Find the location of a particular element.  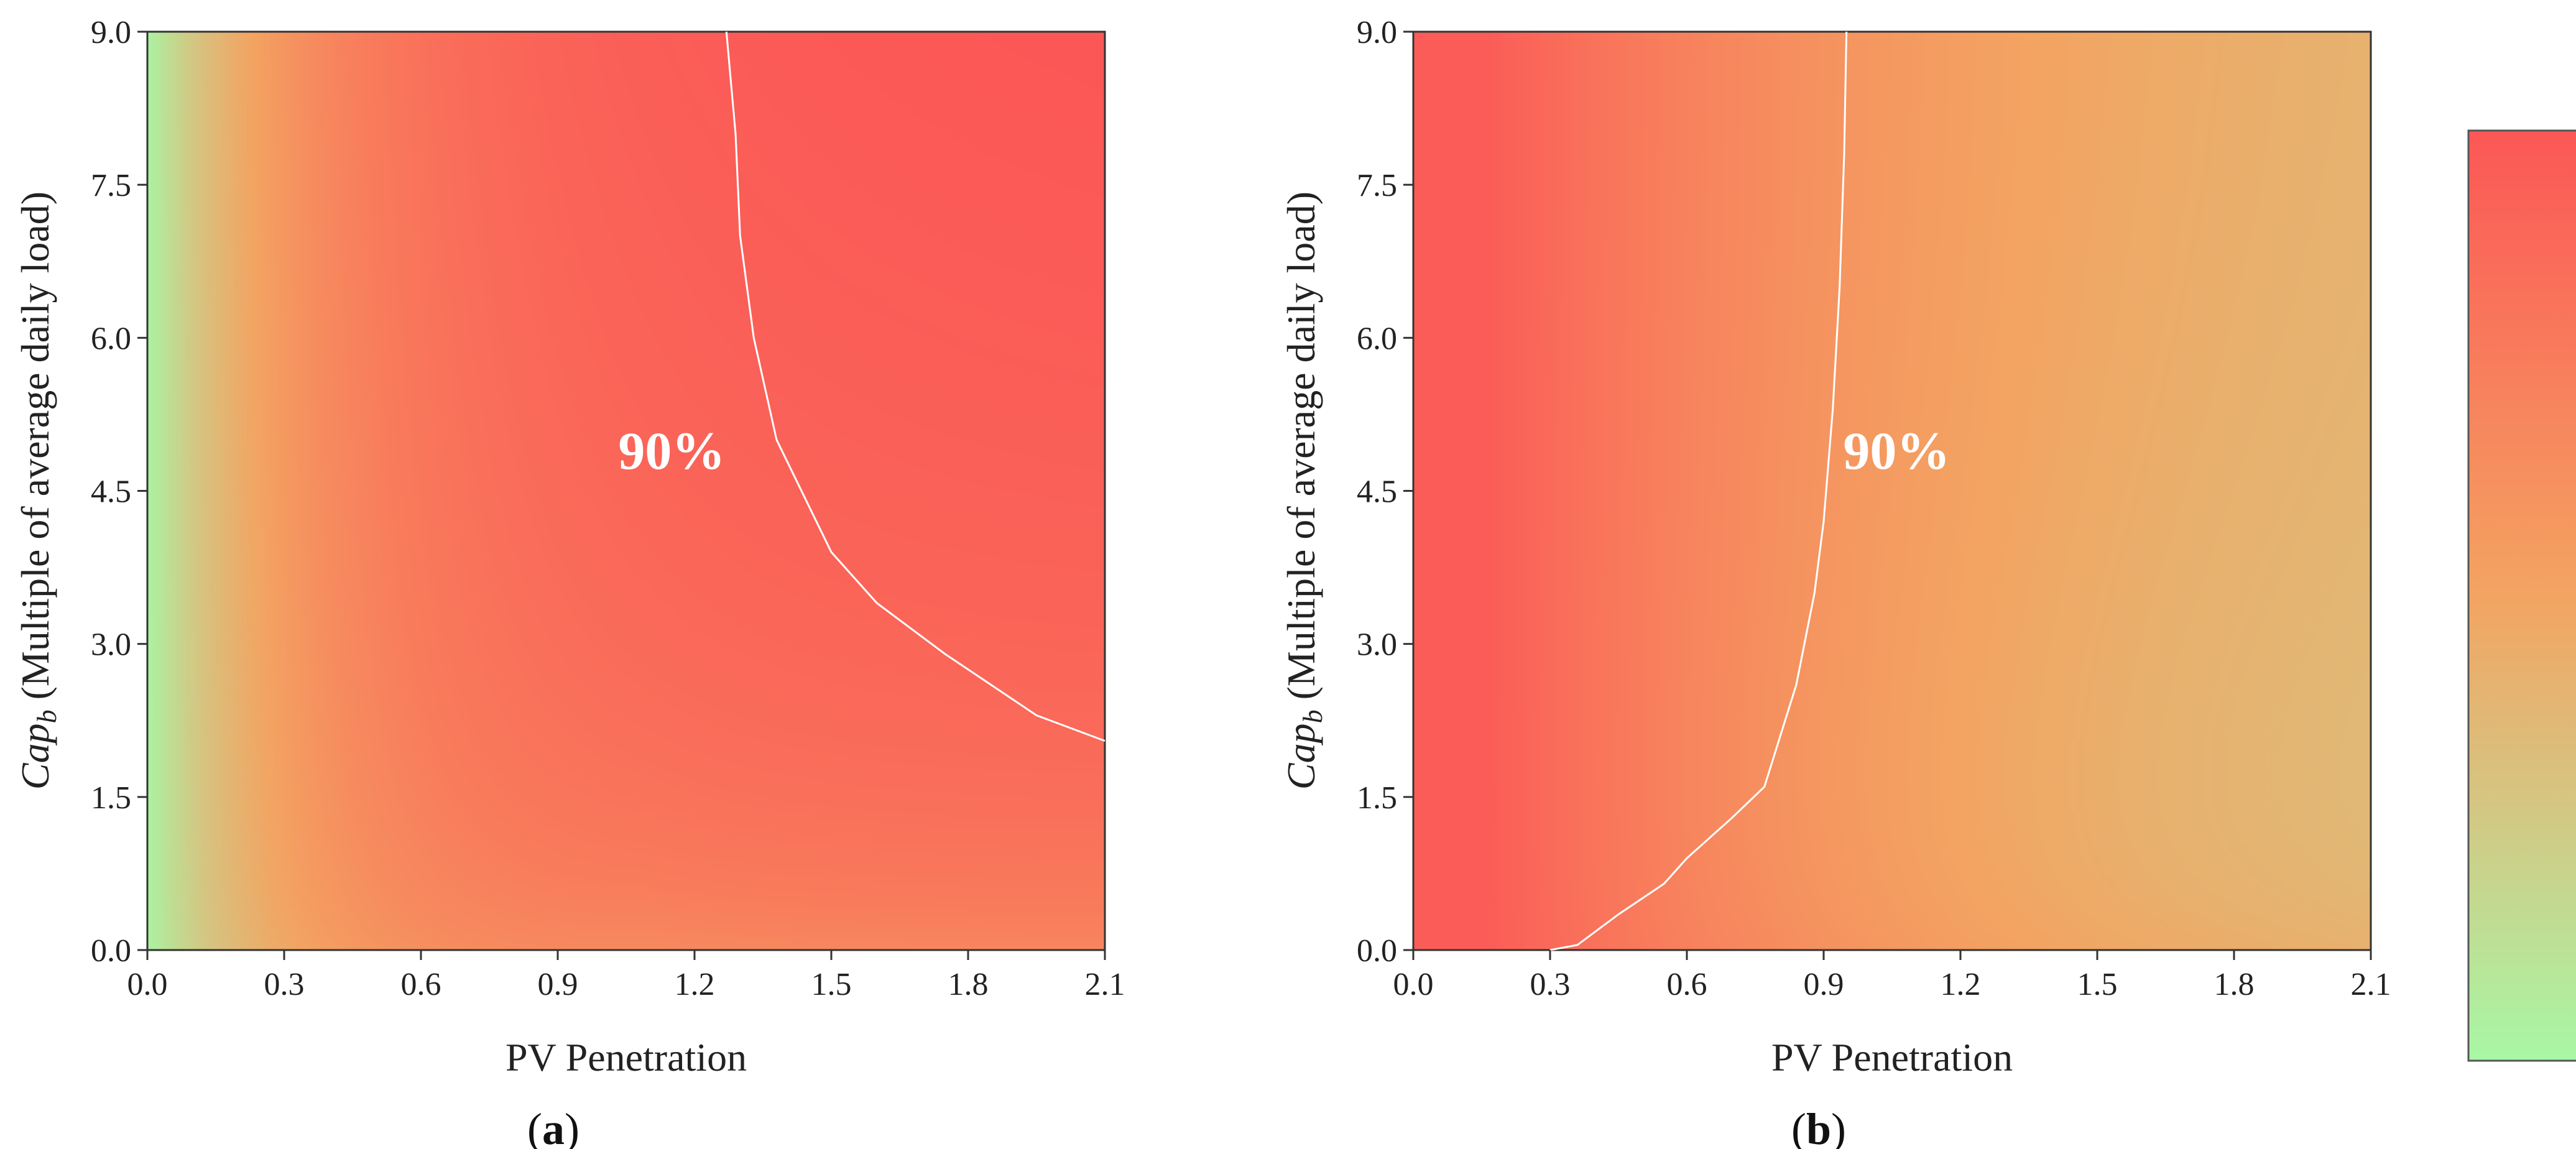

y-axis-title-rest-b: (Multiple of average daily load) is located at coordinates (1301, 450).